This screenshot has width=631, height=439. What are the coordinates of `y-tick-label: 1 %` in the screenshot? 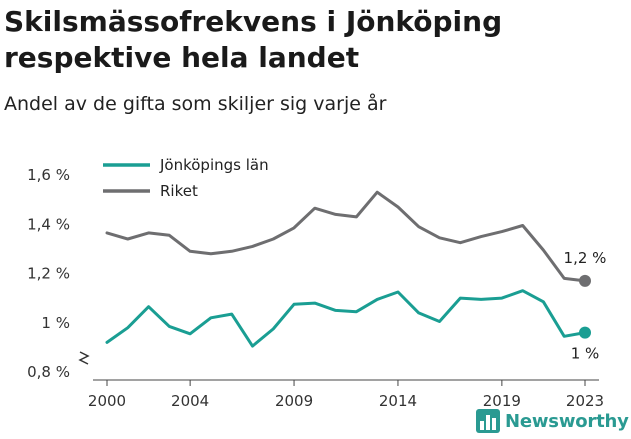 It's located at (55, 323).